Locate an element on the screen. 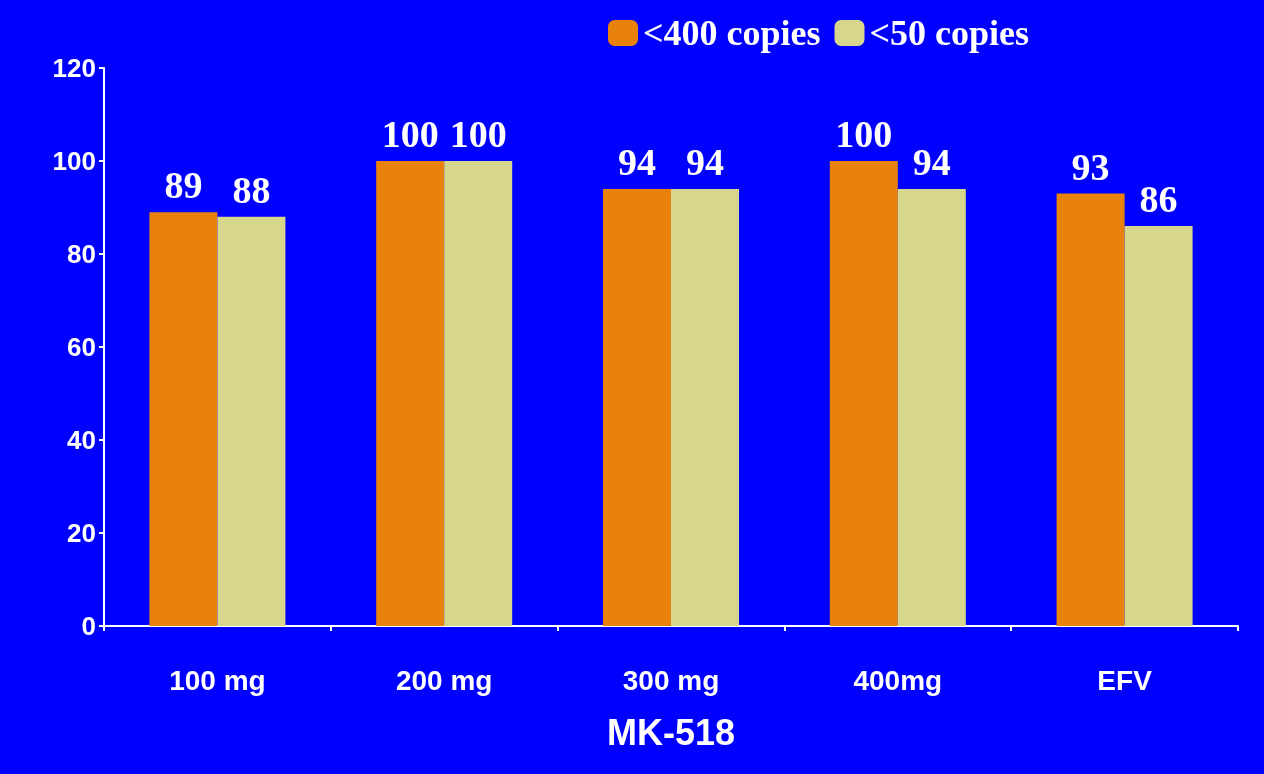  x-tick-label: EFV is located at coordinates (1125, 680).